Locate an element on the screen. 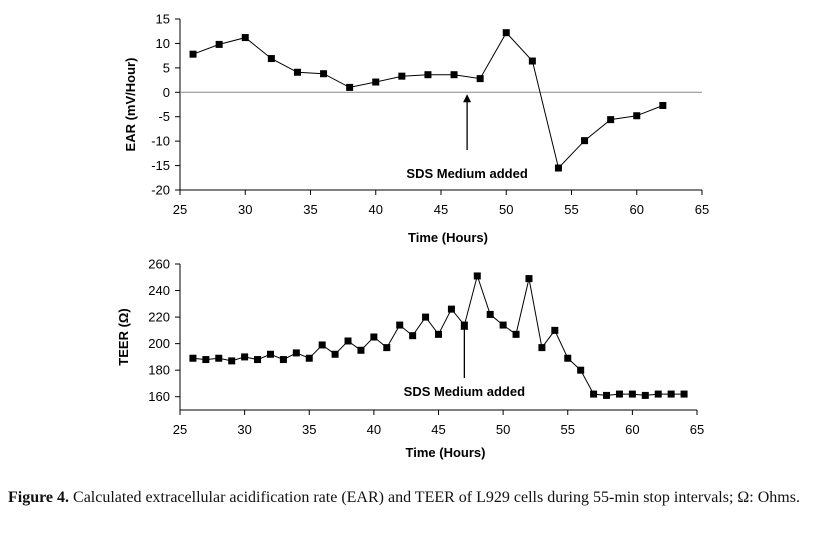 Image resolution: width=831 pixels, height=543 pixels. teer-x-axis-label: Time (Hours) is located at coordinates (446, 452).